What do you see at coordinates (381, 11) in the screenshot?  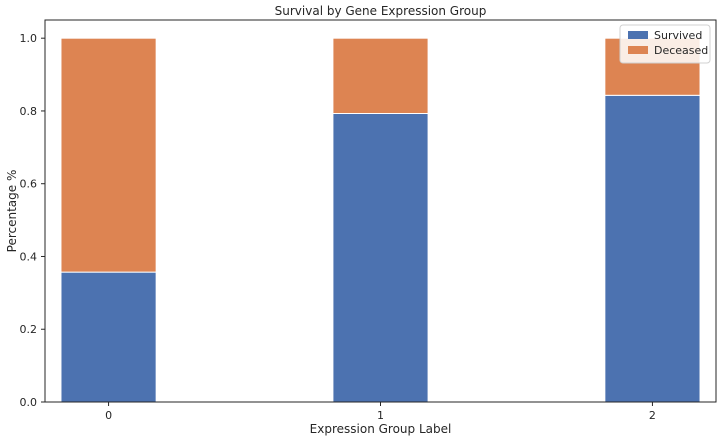 I see `chart-title: Survival by Gene Expression Group` at bounding box center [381, 11].